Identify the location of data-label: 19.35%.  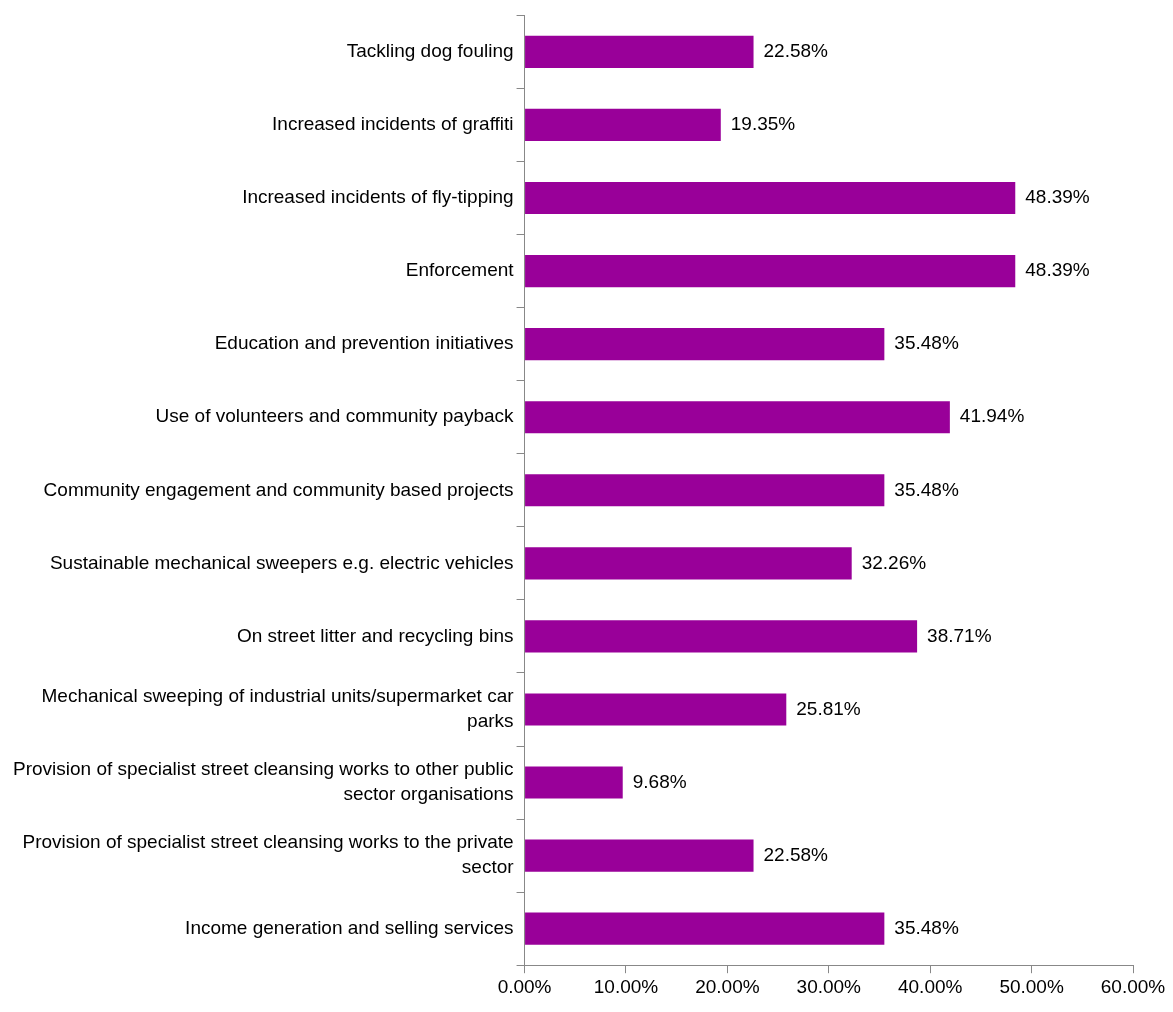
(763, 124).